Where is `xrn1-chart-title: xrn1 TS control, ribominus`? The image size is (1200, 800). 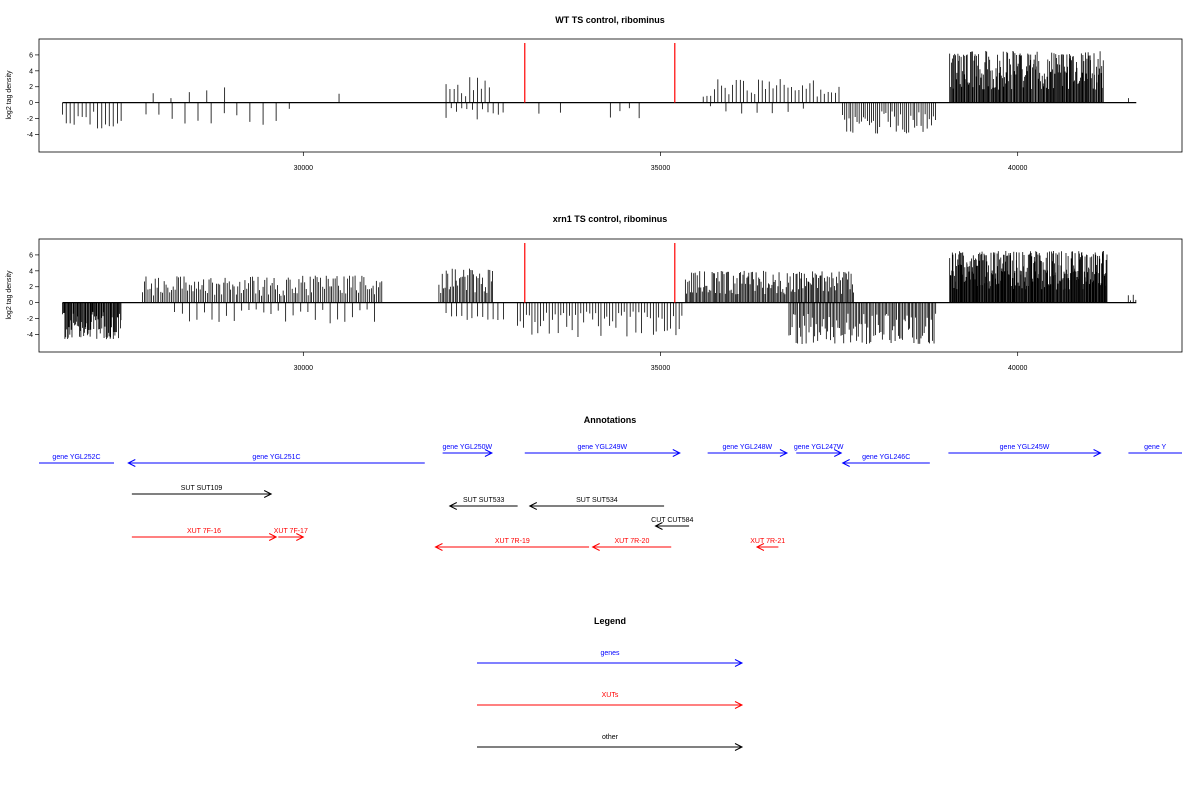 xrn1-chart-title: xrn1 TS control, ribominus is located at coordinates (610, 219).